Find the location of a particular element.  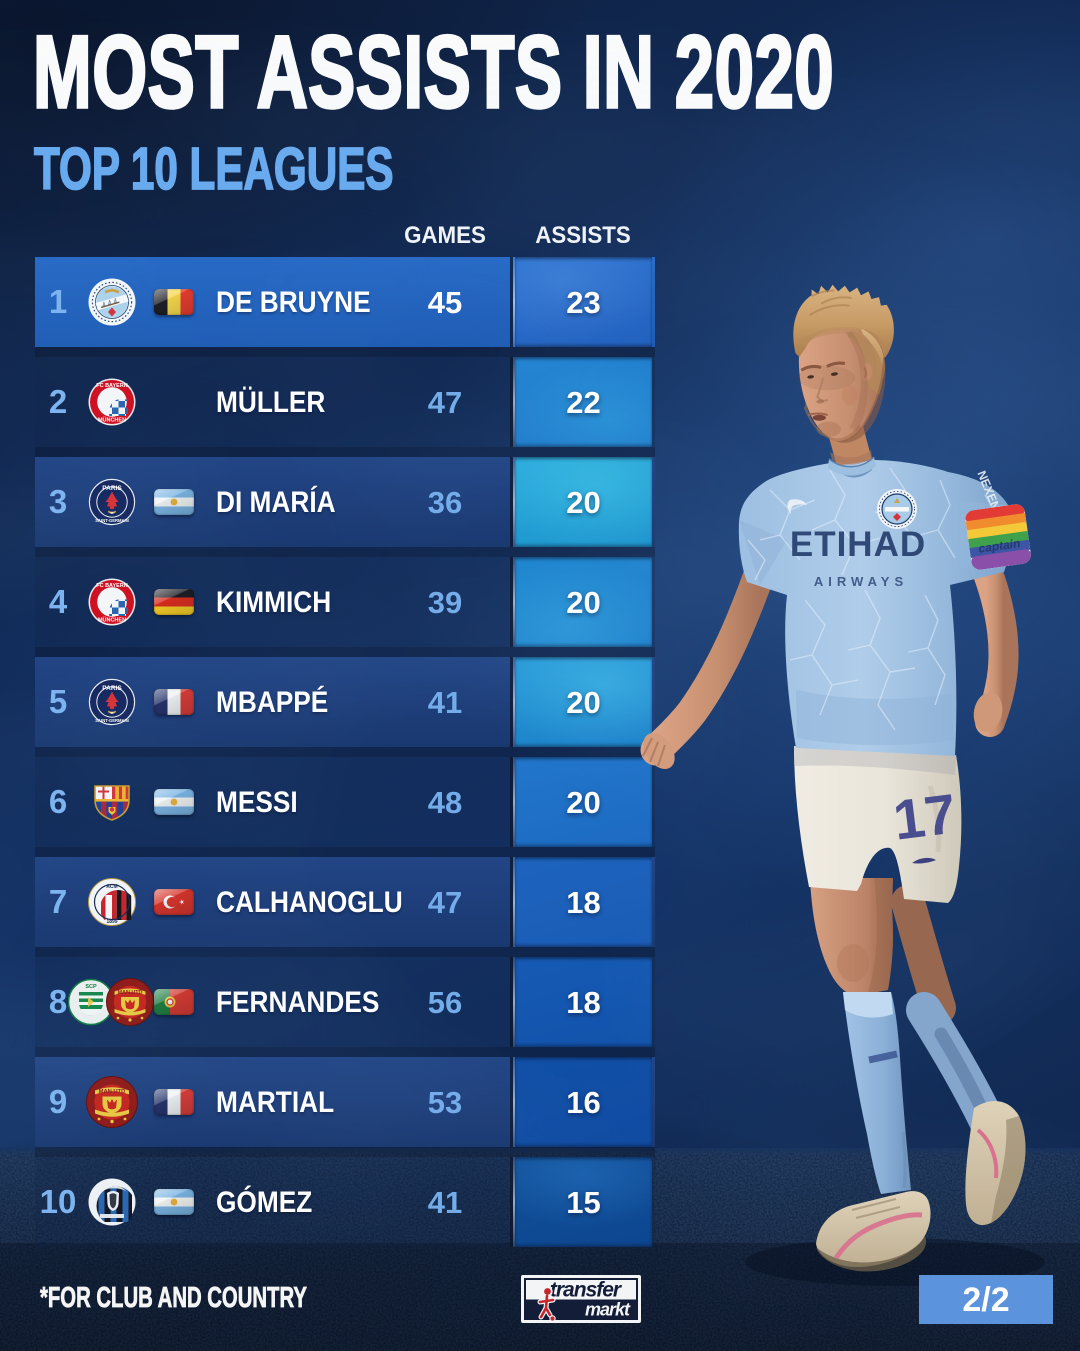

svg-text: 17 is located at coordinates (925, 817).